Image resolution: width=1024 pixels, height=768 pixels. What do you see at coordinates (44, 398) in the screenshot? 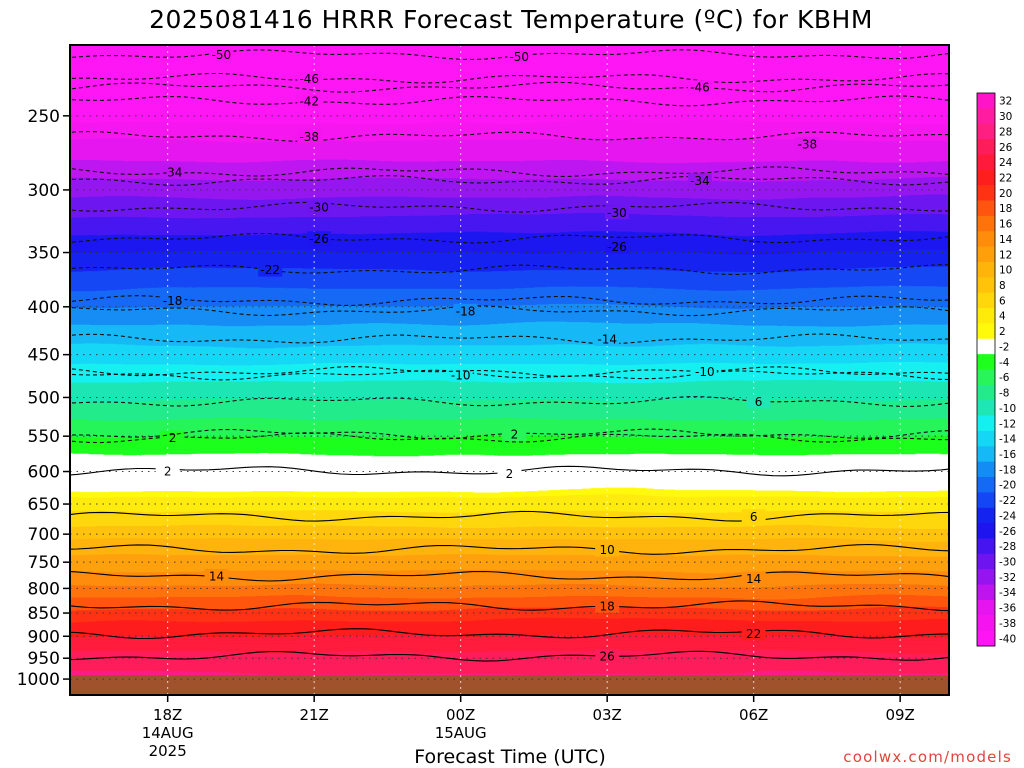
I see `y-tick-label: 500` at bounding box center [44, 398].